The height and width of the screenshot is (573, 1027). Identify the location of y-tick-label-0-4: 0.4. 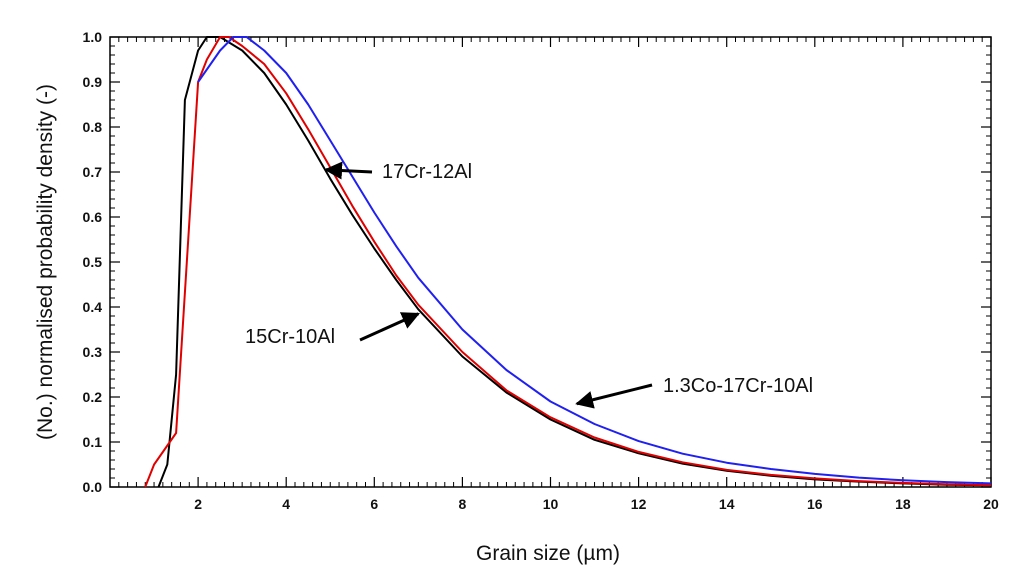
(93, 307).